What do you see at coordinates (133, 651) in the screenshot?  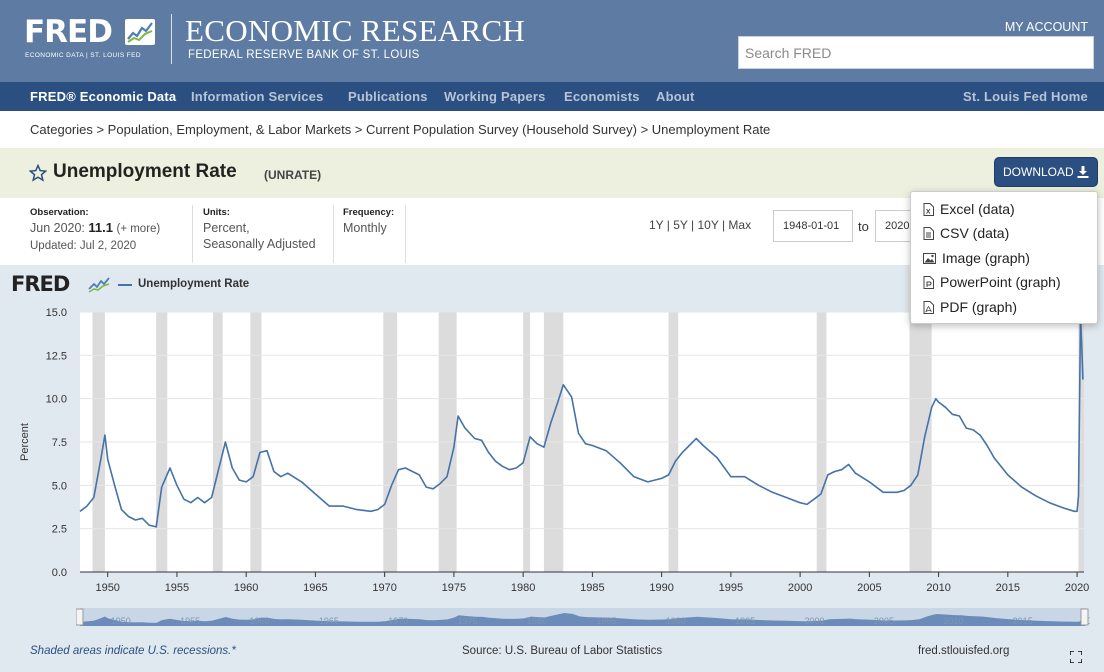 I see `recession-note: Shaded areas indicate U.S. recessions.*` at bounding box center [133, 651].